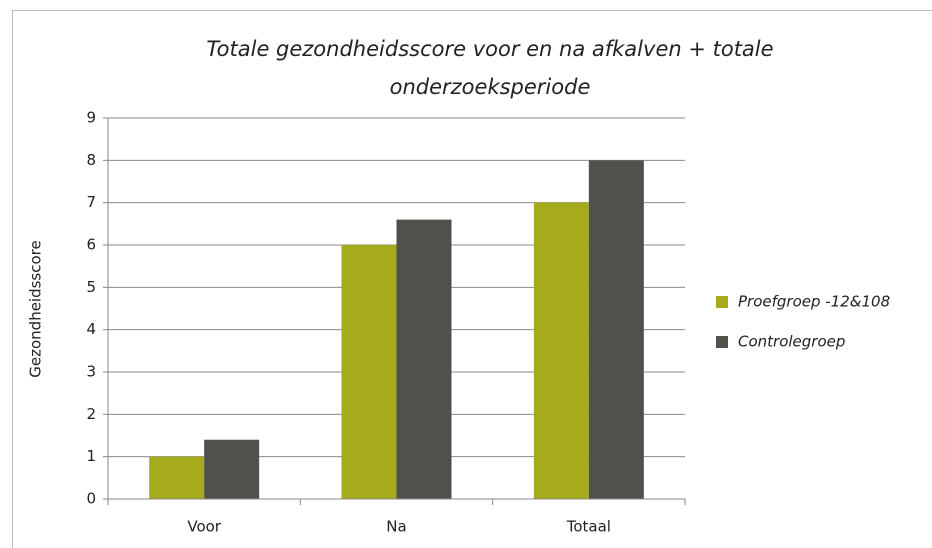 The image size is (932, 548). I want to click on x-tick-label: Voor, so click(204, 527).